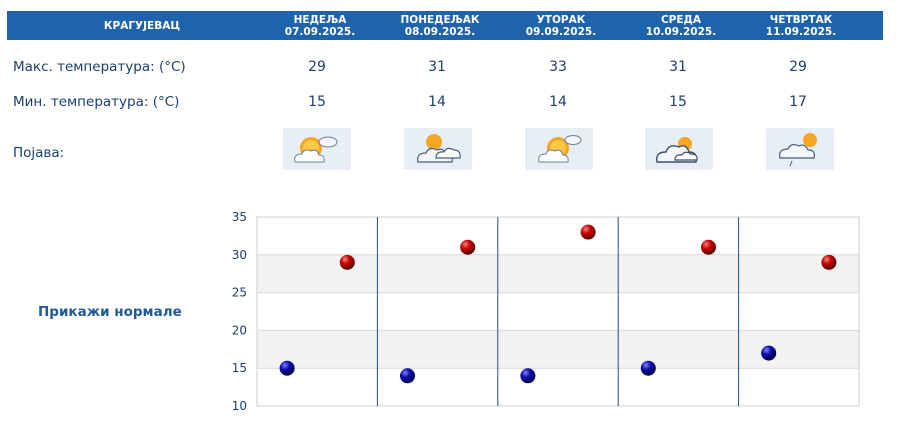 Image resolution: width=900 pixels, height=427 pixels. Describe the element at coordinates (561, 20) in the screenshot. I see `day-name: УТОРАК` at that location.